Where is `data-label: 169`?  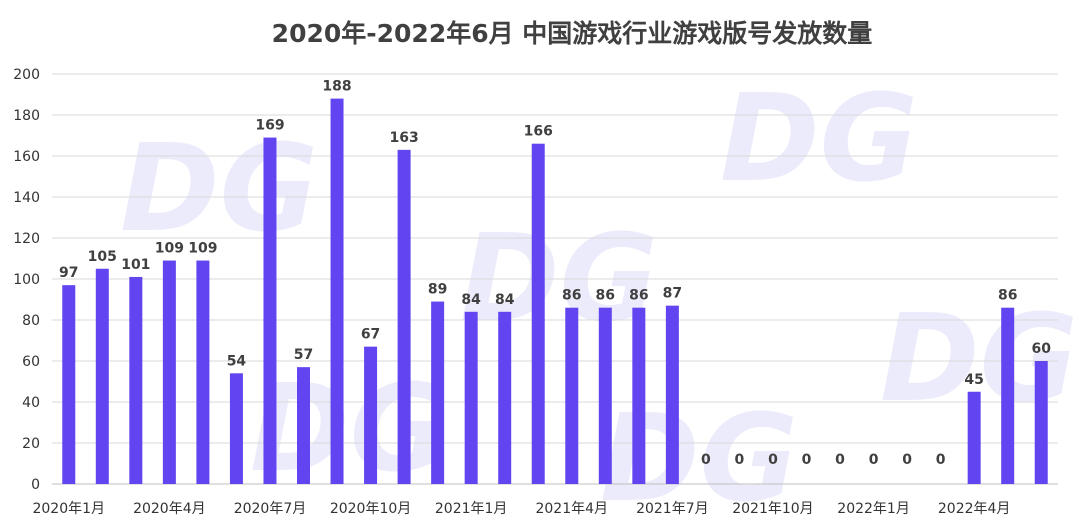 data-label: 169 is located at coordinates (269, 126).